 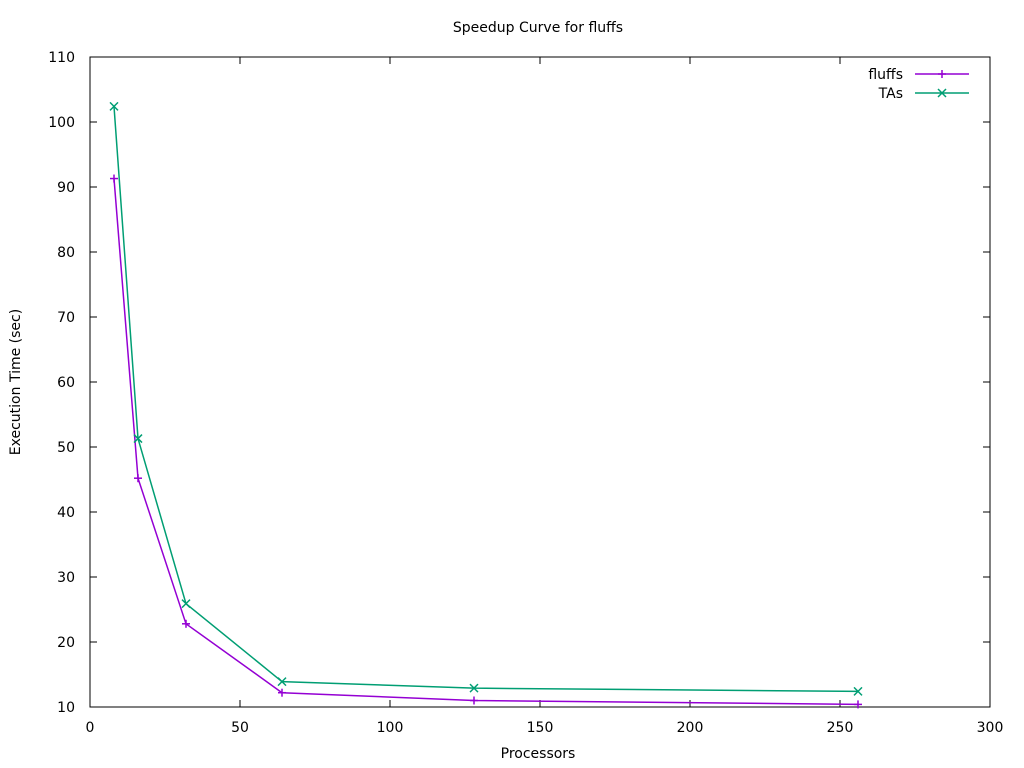 I want to click on x-tick-label: 50, so click(x=240, y=728).